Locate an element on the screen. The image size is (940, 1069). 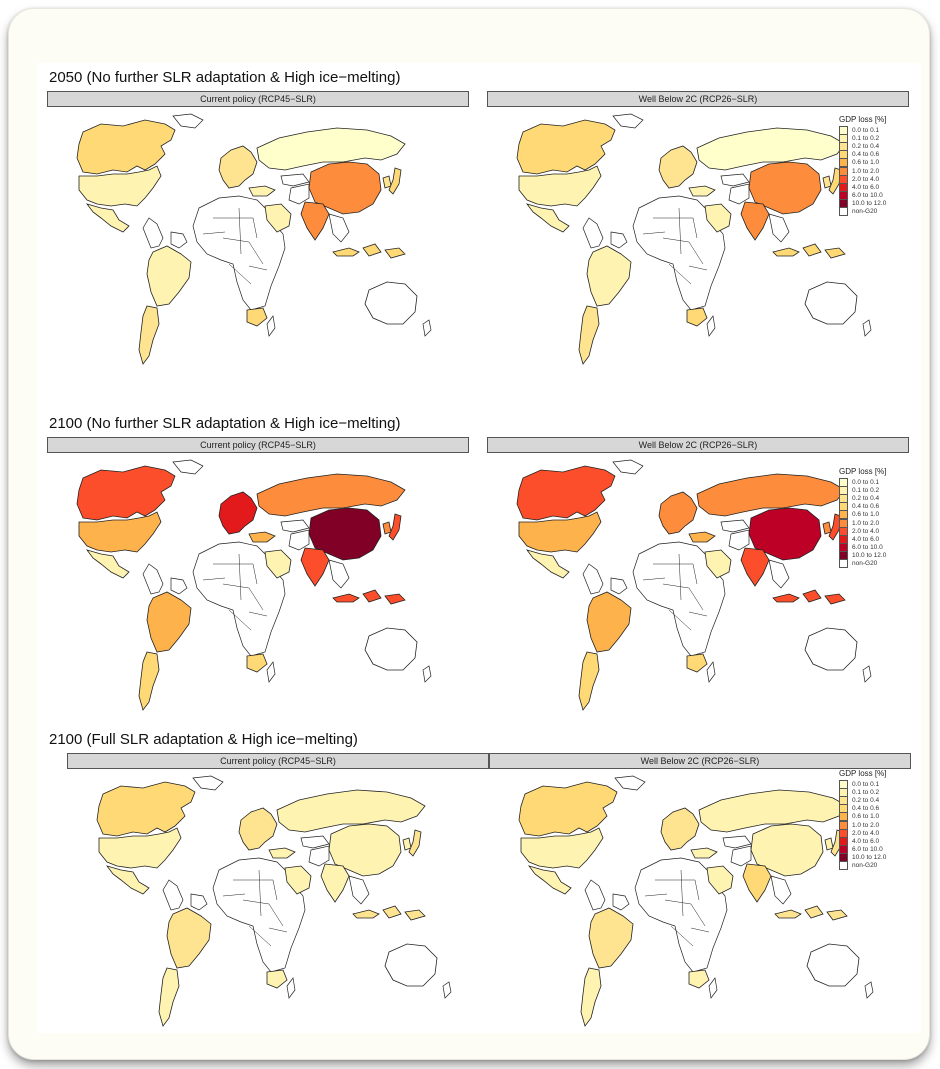
legend-label: 2.0 to 4.0 is located at coordinates (865, 179).